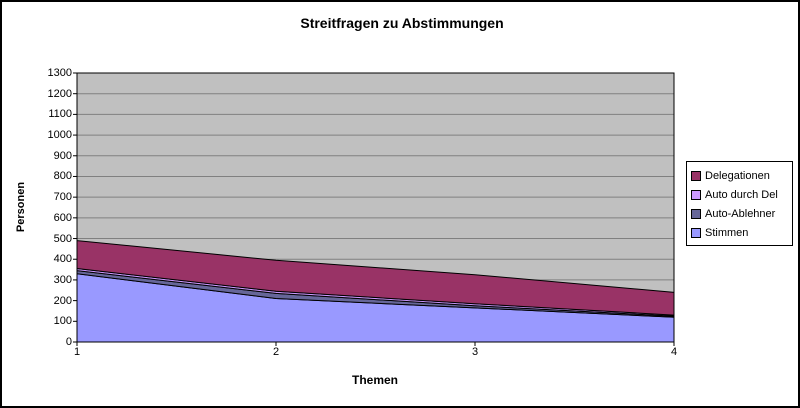 Image resolution: width=800 pixels, height=408 pixels. Describe the element at coordinates (59, 135) in the screenshot. I see `y-tick-label: 1000` at that location.